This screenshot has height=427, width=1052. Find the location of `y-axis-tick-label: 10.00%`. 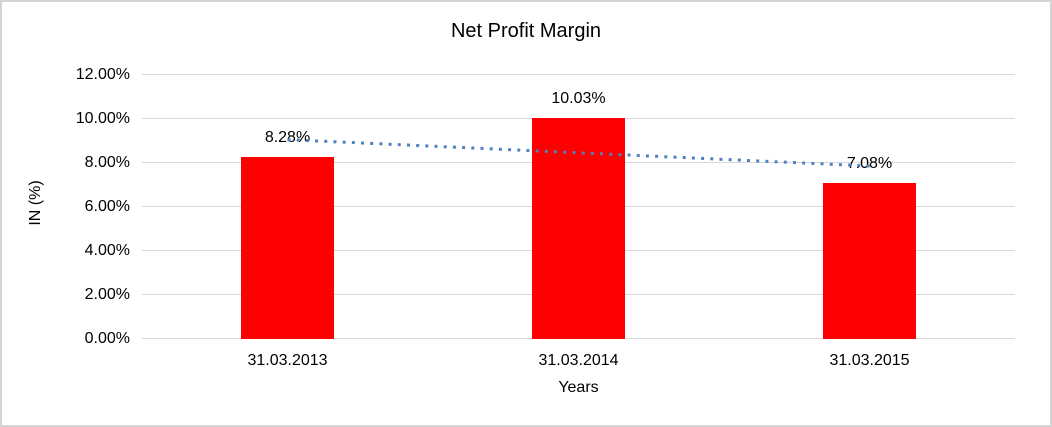

y-axis-tick-label: 10.00% is located at coordinates (102, 118).